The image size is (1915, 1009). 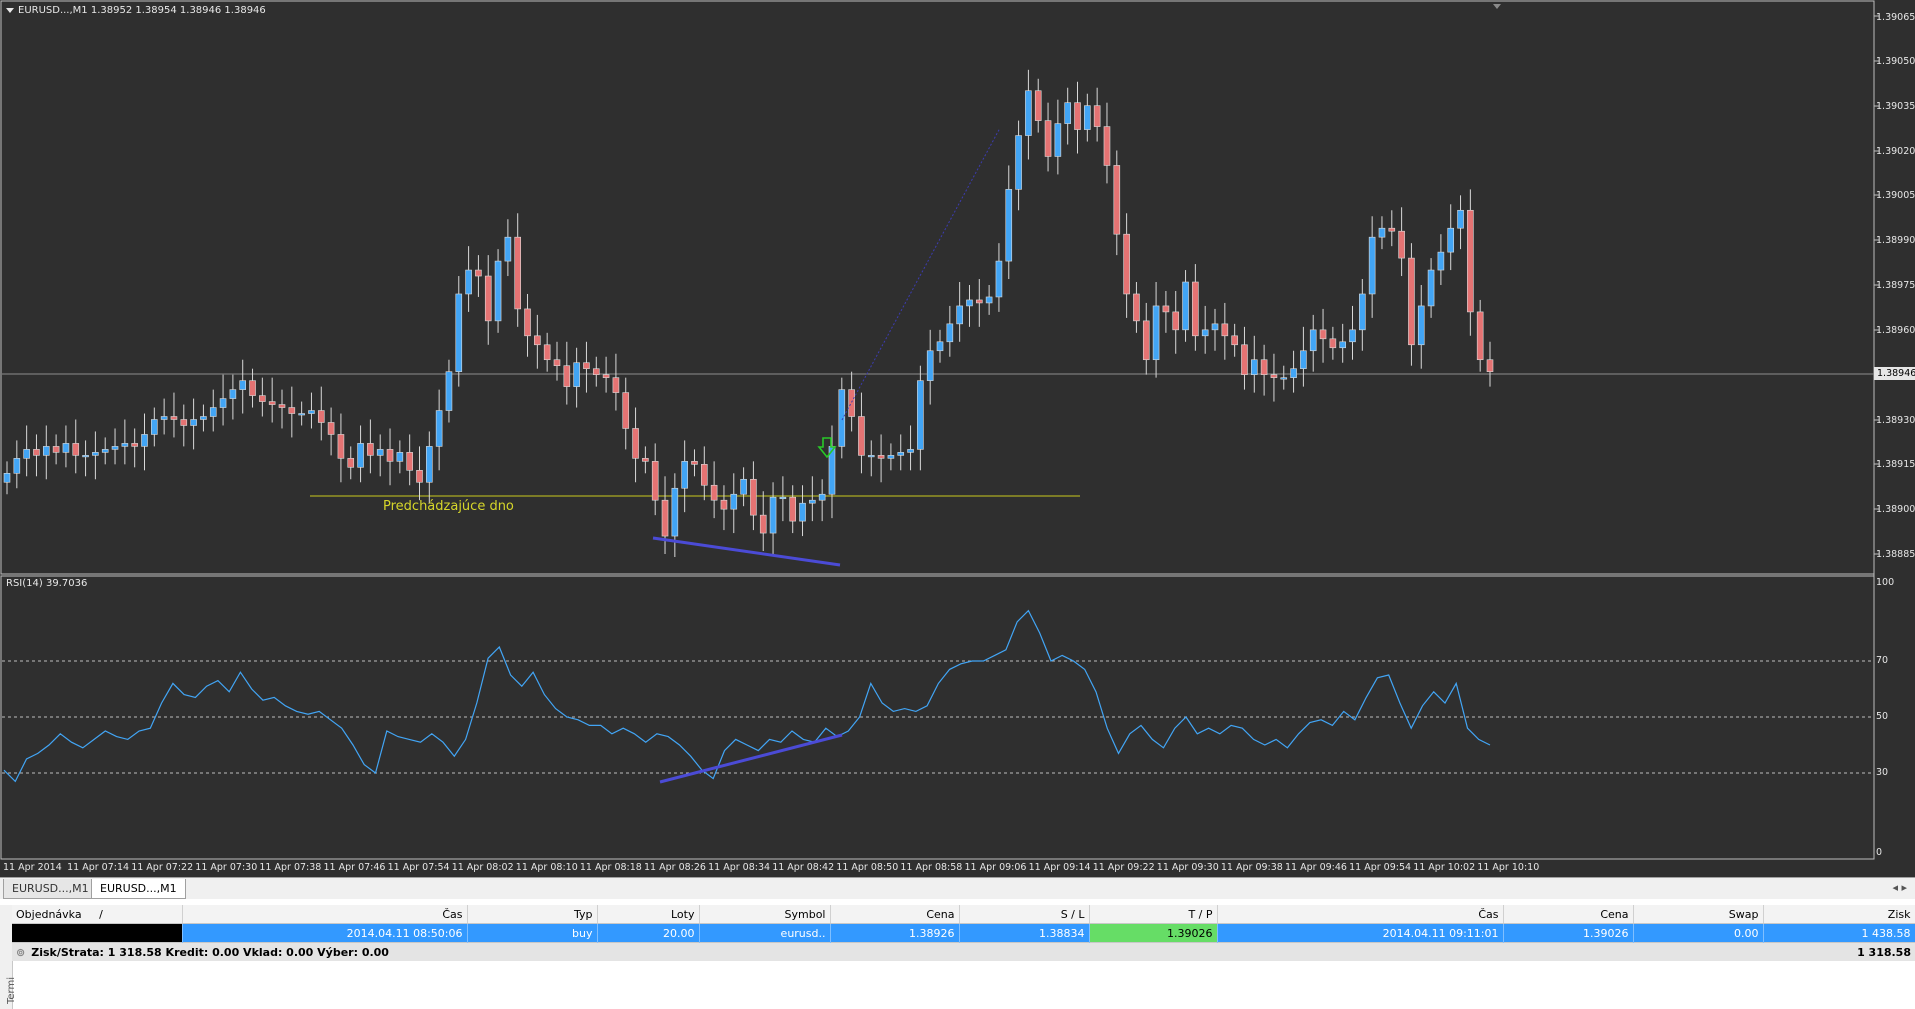 What do you see at coordinates (1882, 772) in the screenshot?
I see `rsi-level-label: 30` at bounding box center [1882, 772].